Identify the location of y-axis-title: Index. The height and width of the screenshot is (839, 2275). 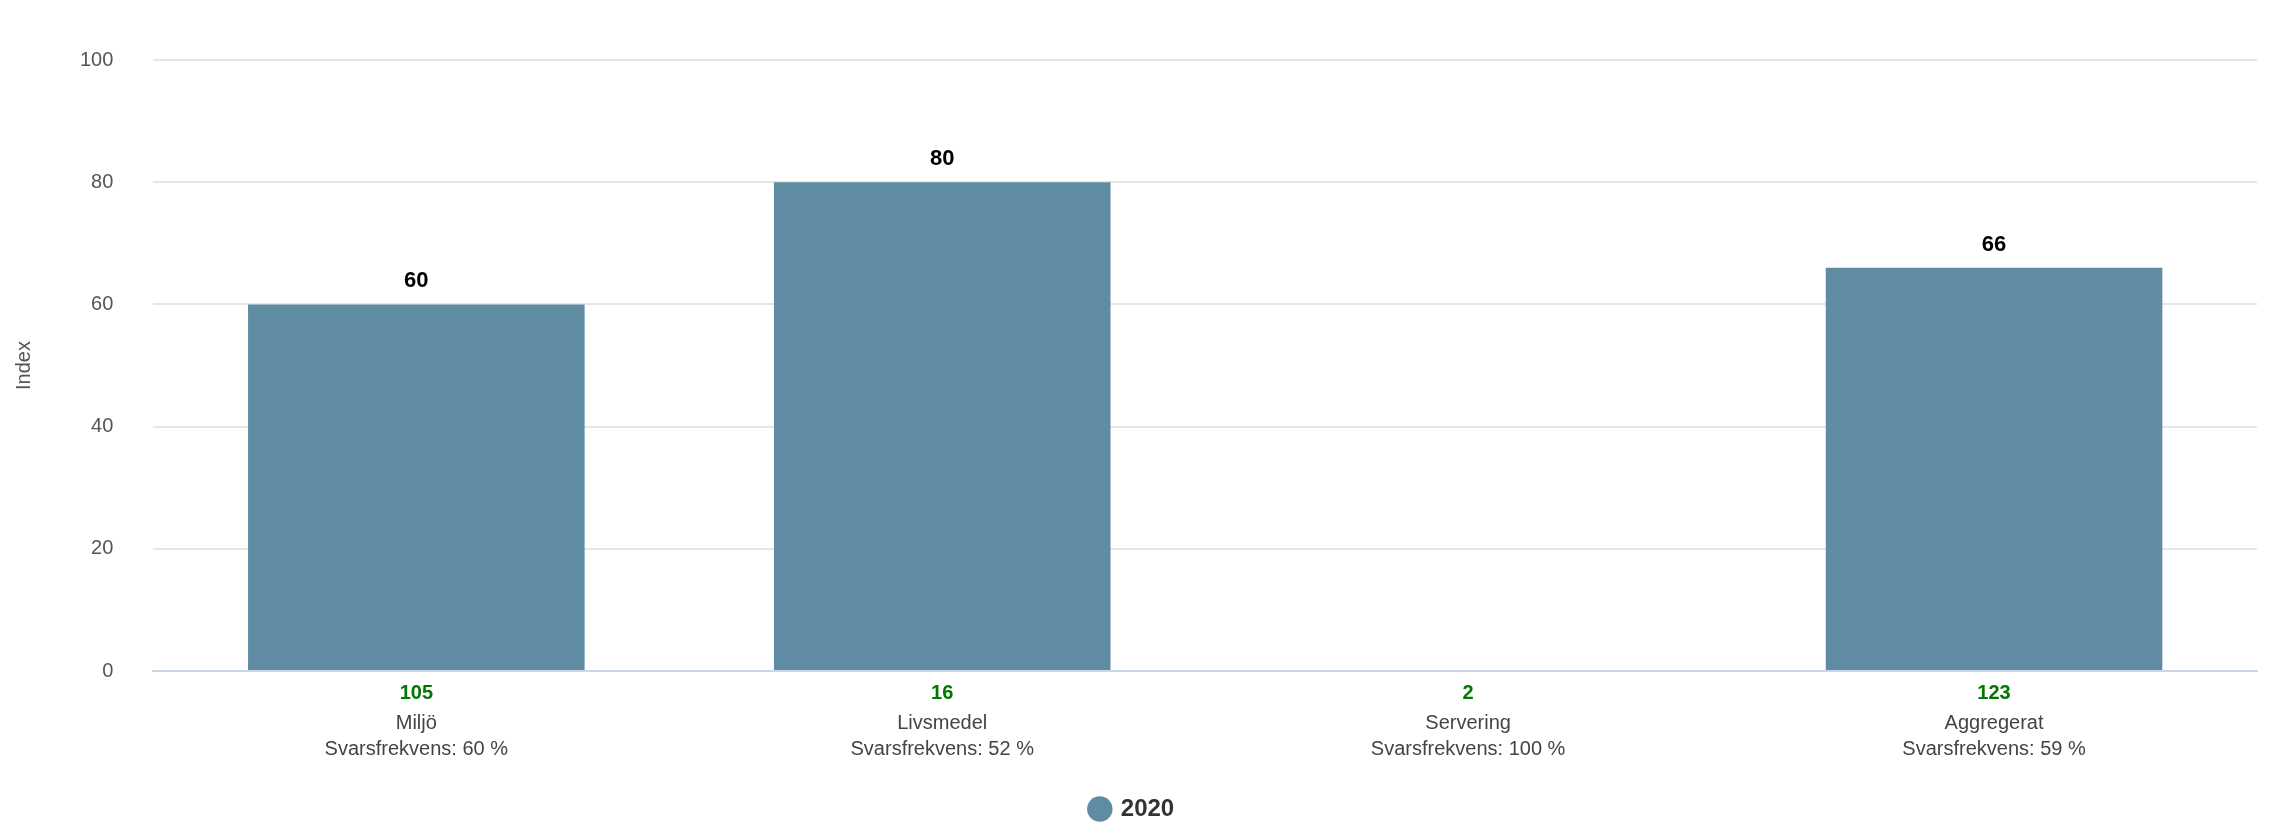
(22, 365).